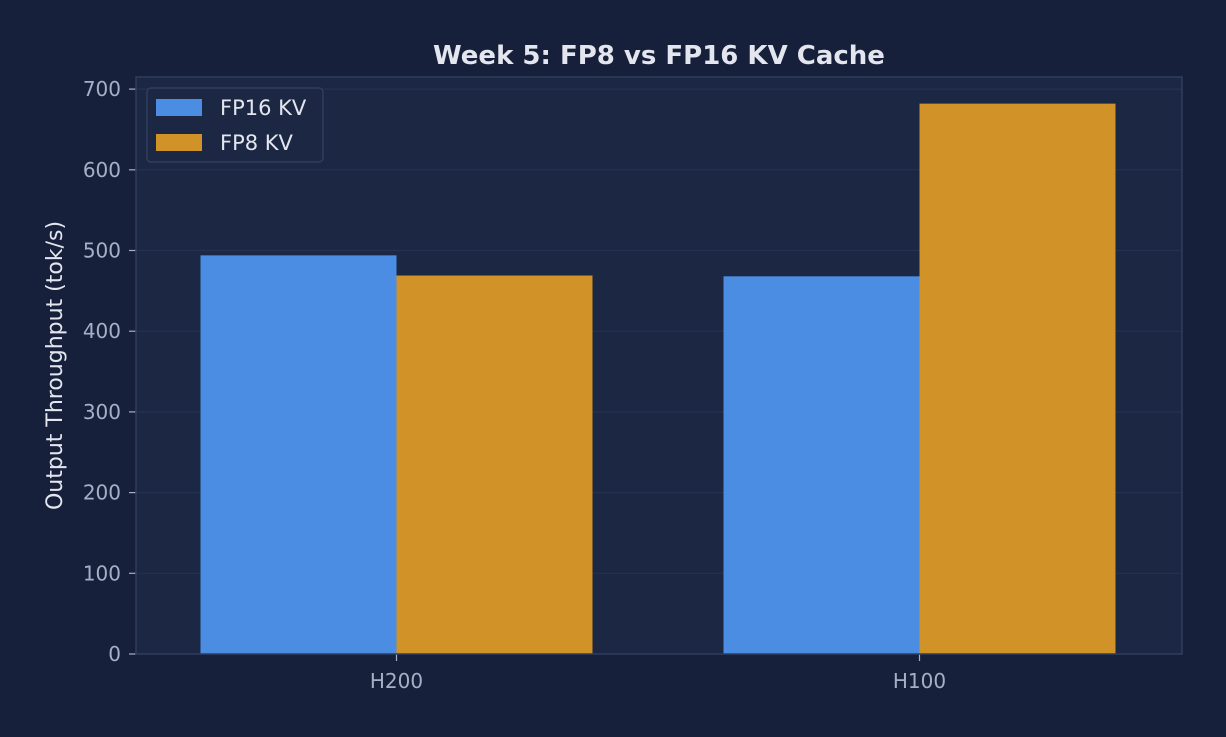 This screenshot has width=1226, height=737. Describe the element at coordinates (102, 89) in the screenshot. I see `y-tick-label: 700` at that location.